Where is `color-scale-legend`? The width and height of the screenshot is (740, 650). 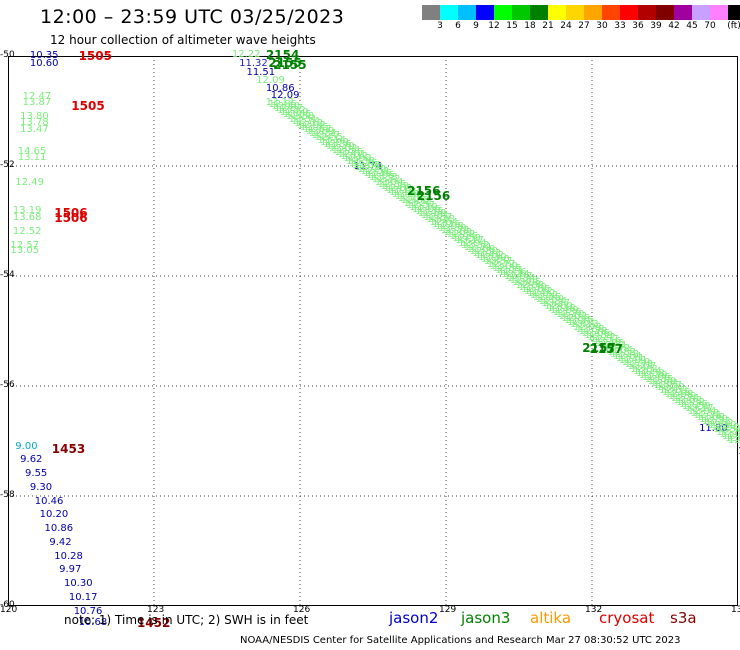
color-scale-legend is located at coordinates (581, 12).